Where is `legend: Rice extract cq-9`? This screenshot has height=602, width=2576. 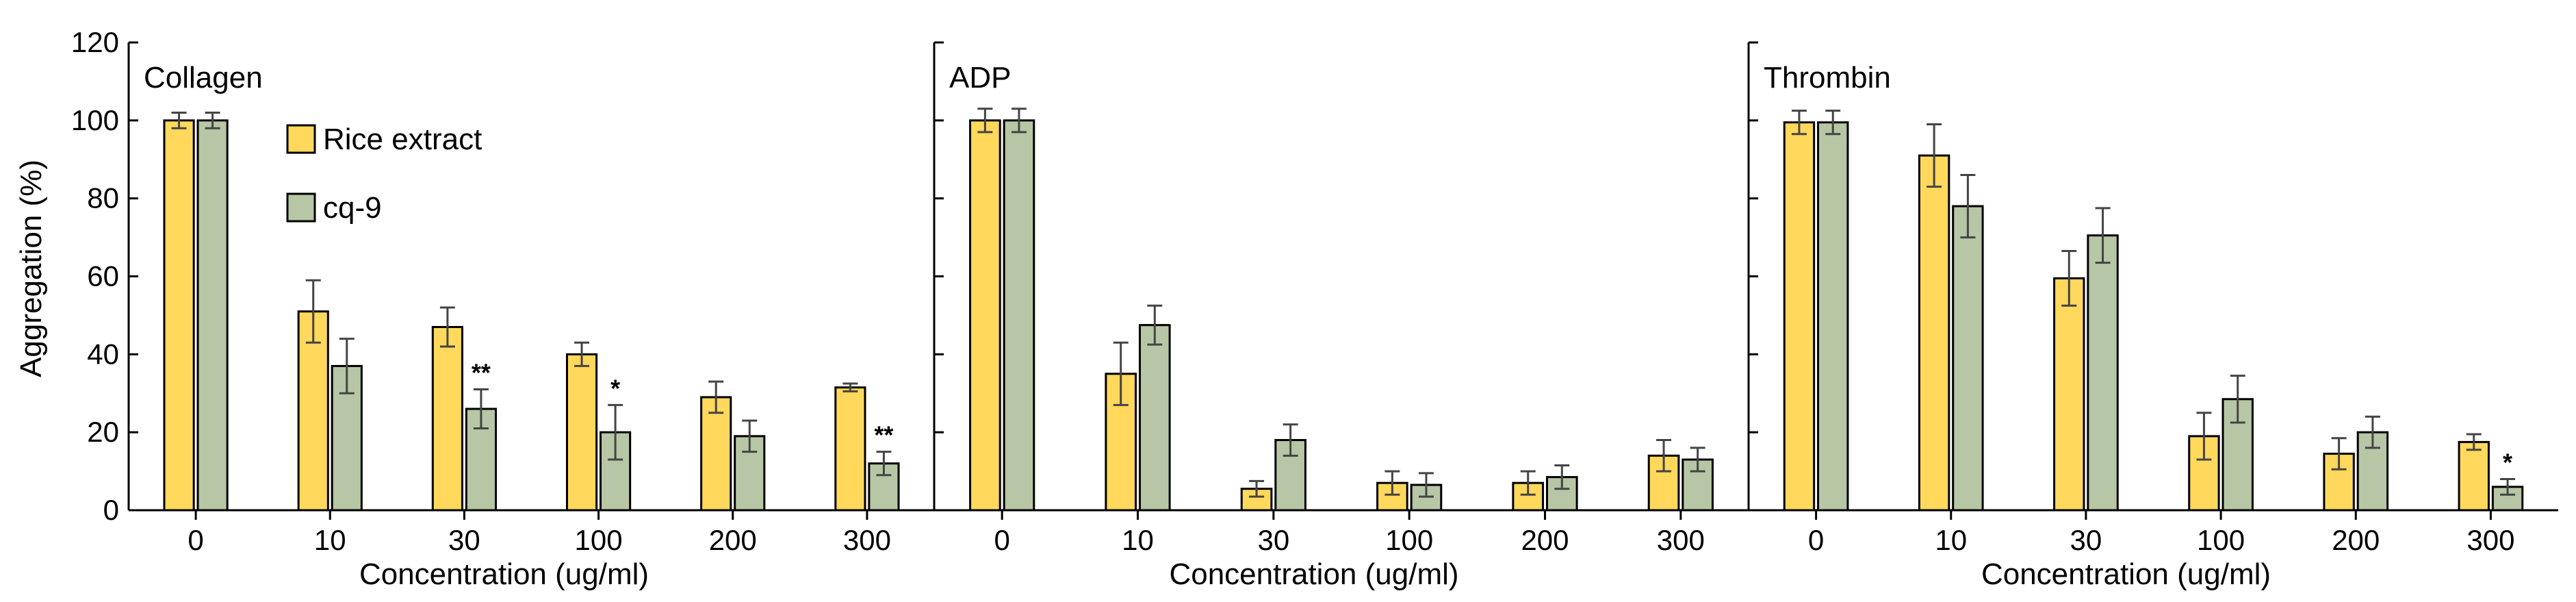
legend: Rice extract cq-9 is located at coordinates (384, 174).